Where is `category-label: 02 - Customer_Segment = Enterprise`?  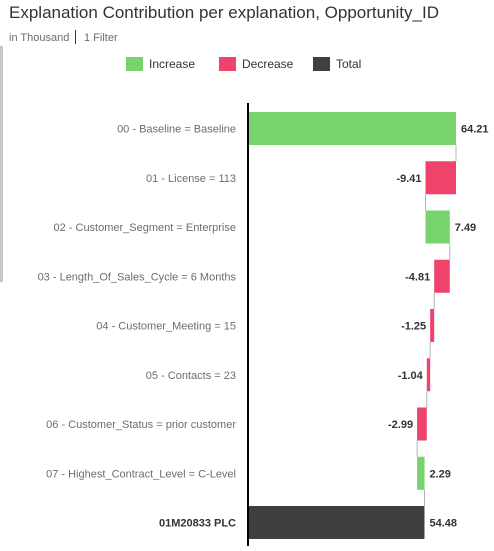
category-label: 02 - Customer_Segment = Enterprise is located at coordinates (144, 228).